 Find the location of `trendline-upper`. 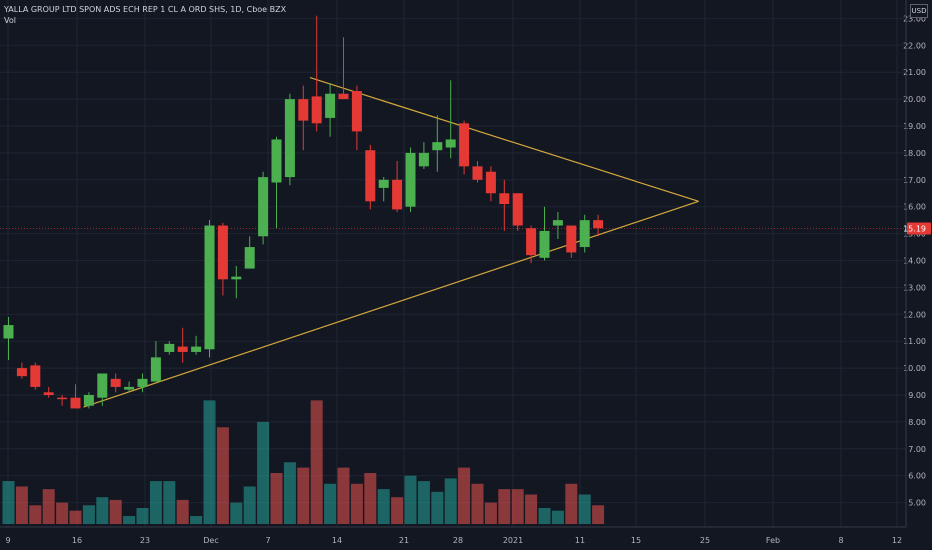

trendline-upper is located at coordinates (504, 139).